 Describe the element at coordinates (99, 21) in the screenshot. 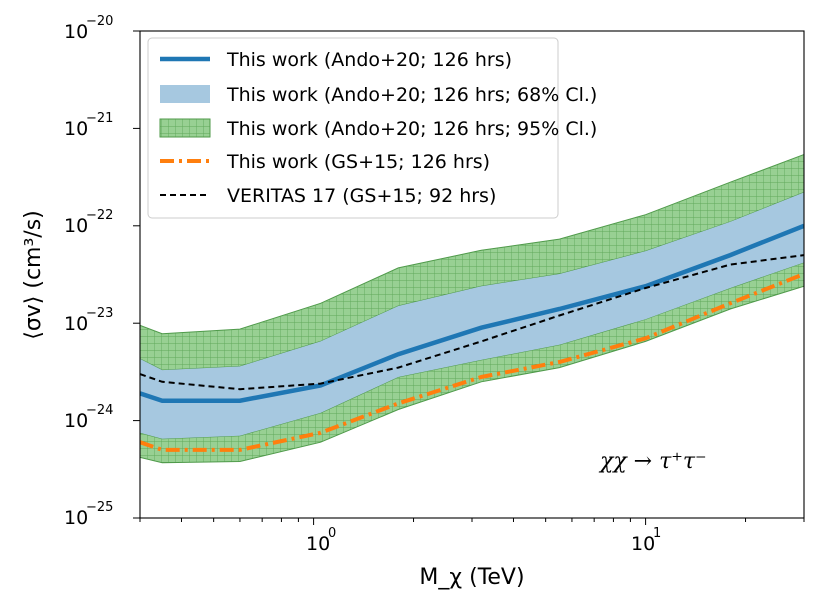

I see `y-tick-exp: −20` at that location.